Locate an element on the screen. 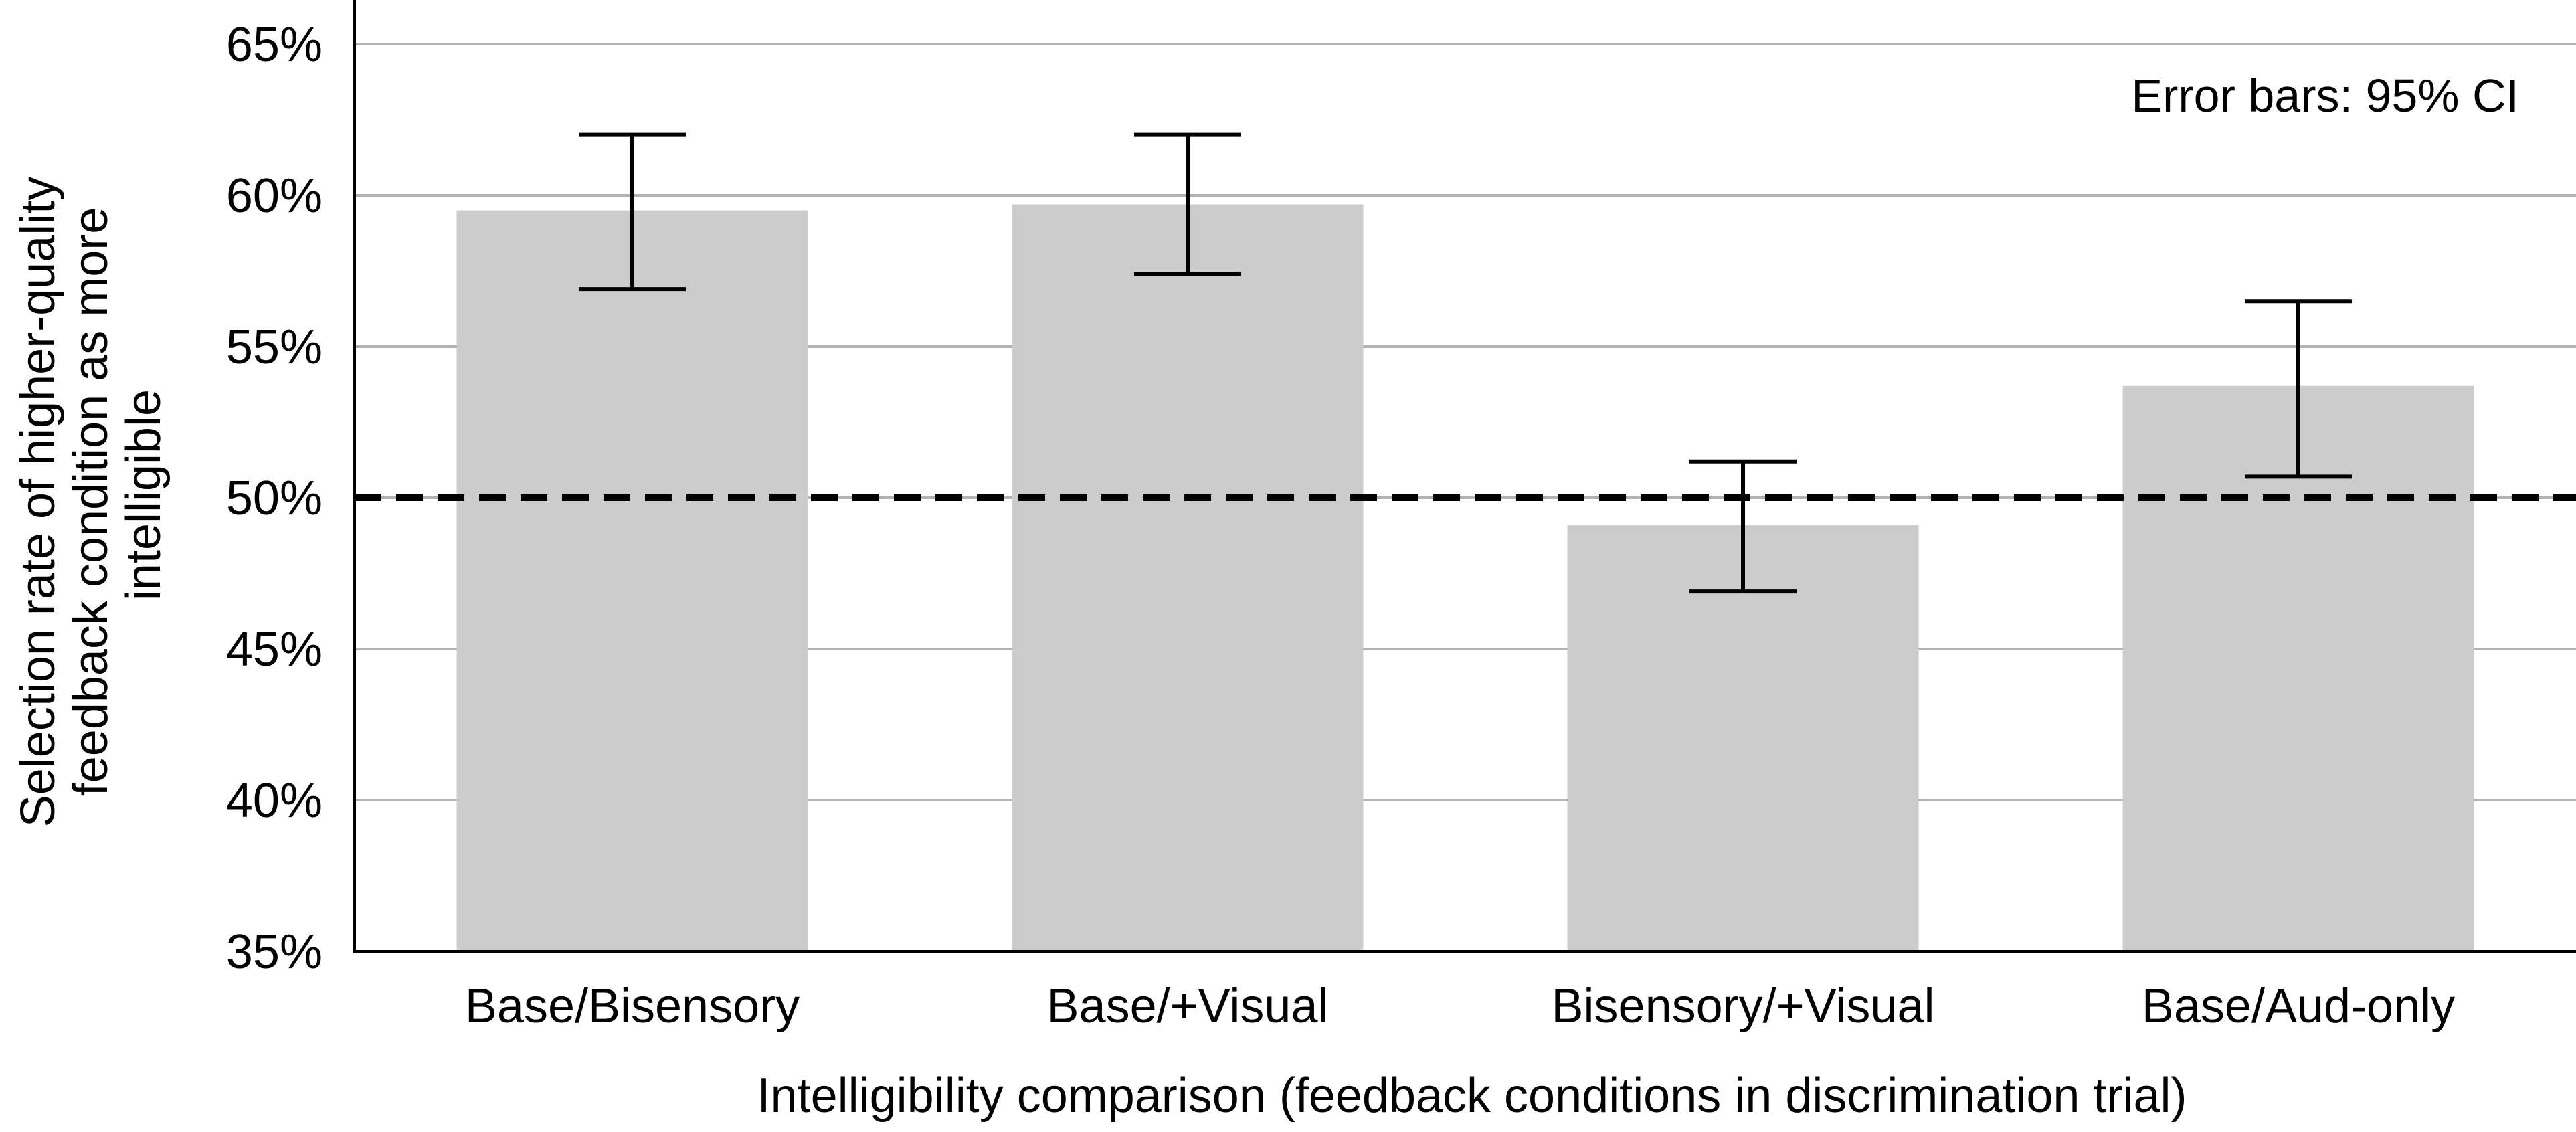 The image size is (2576, 1132). y-axis-label-line-1: Selection rate of higher-quality is located at coordinates (38, 502).